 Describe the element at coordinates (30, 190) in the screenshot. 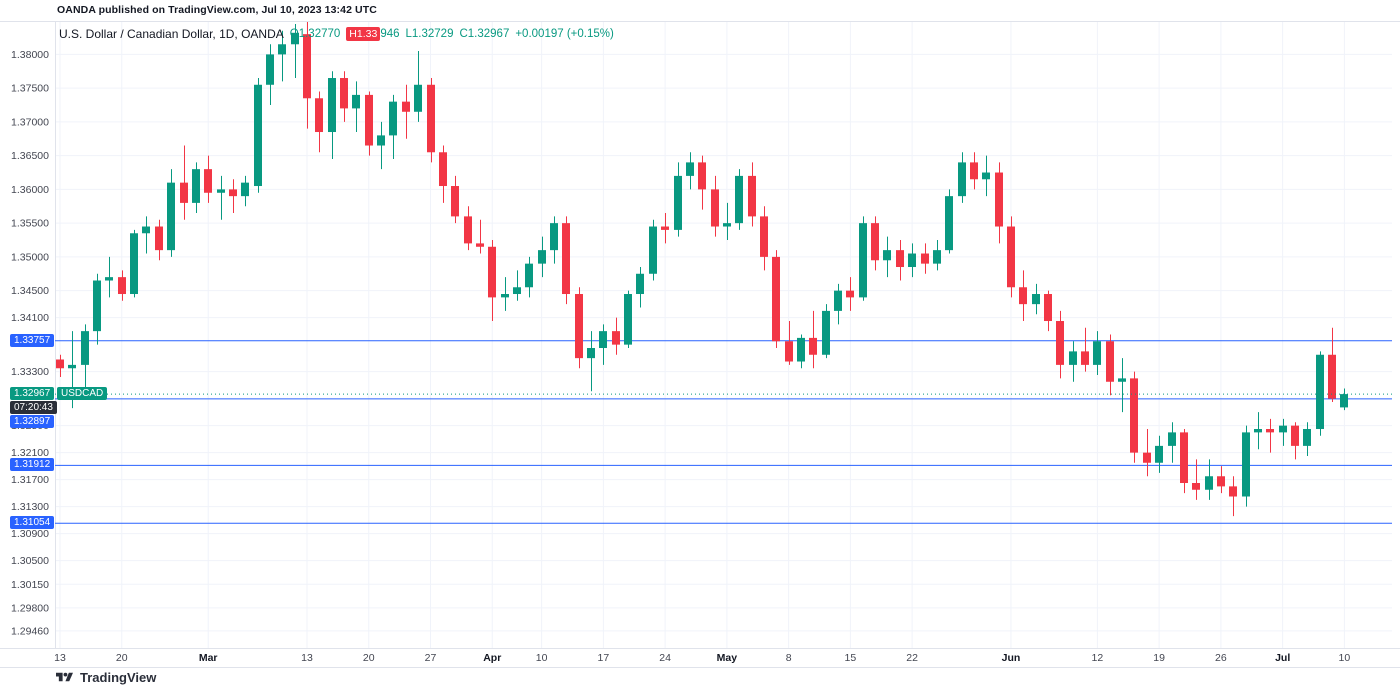

I see `price-axis-label: 1.36000` at that location.